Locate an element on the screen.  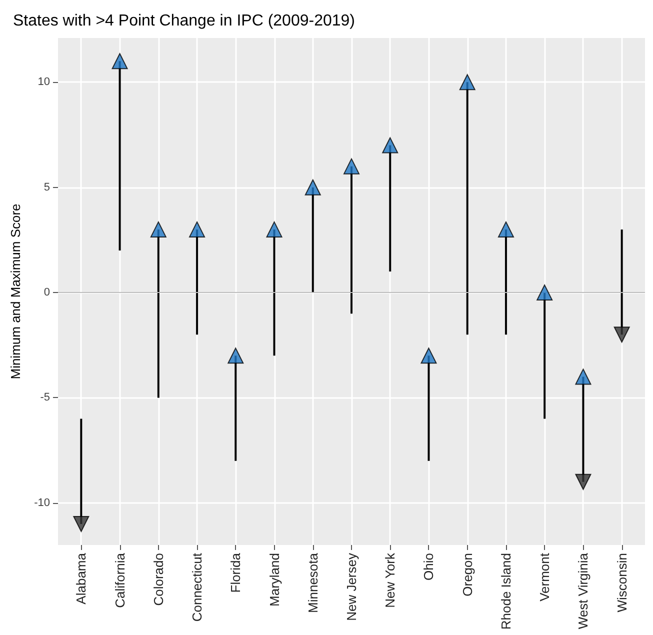
x-tick-label: California is located at coordinates (120, 580).